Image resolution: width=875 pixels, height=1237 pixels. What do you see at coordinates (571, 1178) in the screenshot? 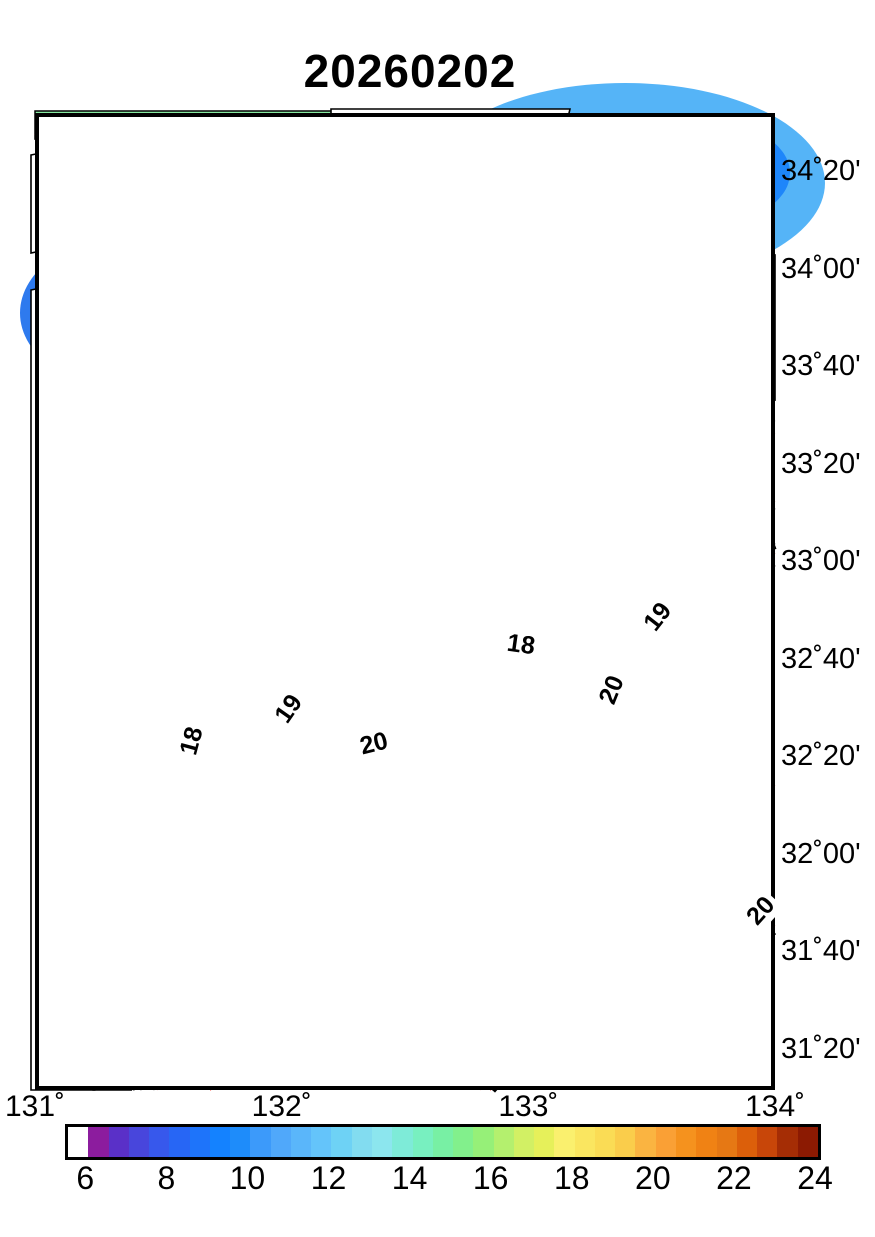
I see `colorbar-tick-label: 18` at bounding box center [571, 1178].